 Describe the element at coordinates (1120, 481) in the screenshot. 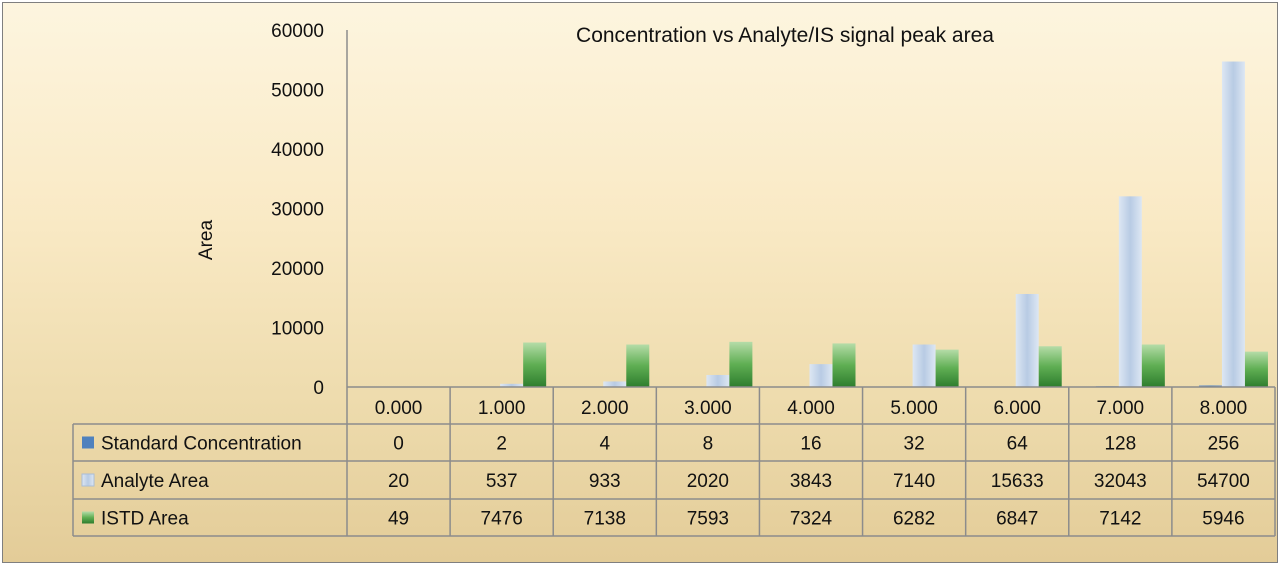

I see `data-label-analyte-area: 32043` at that location.